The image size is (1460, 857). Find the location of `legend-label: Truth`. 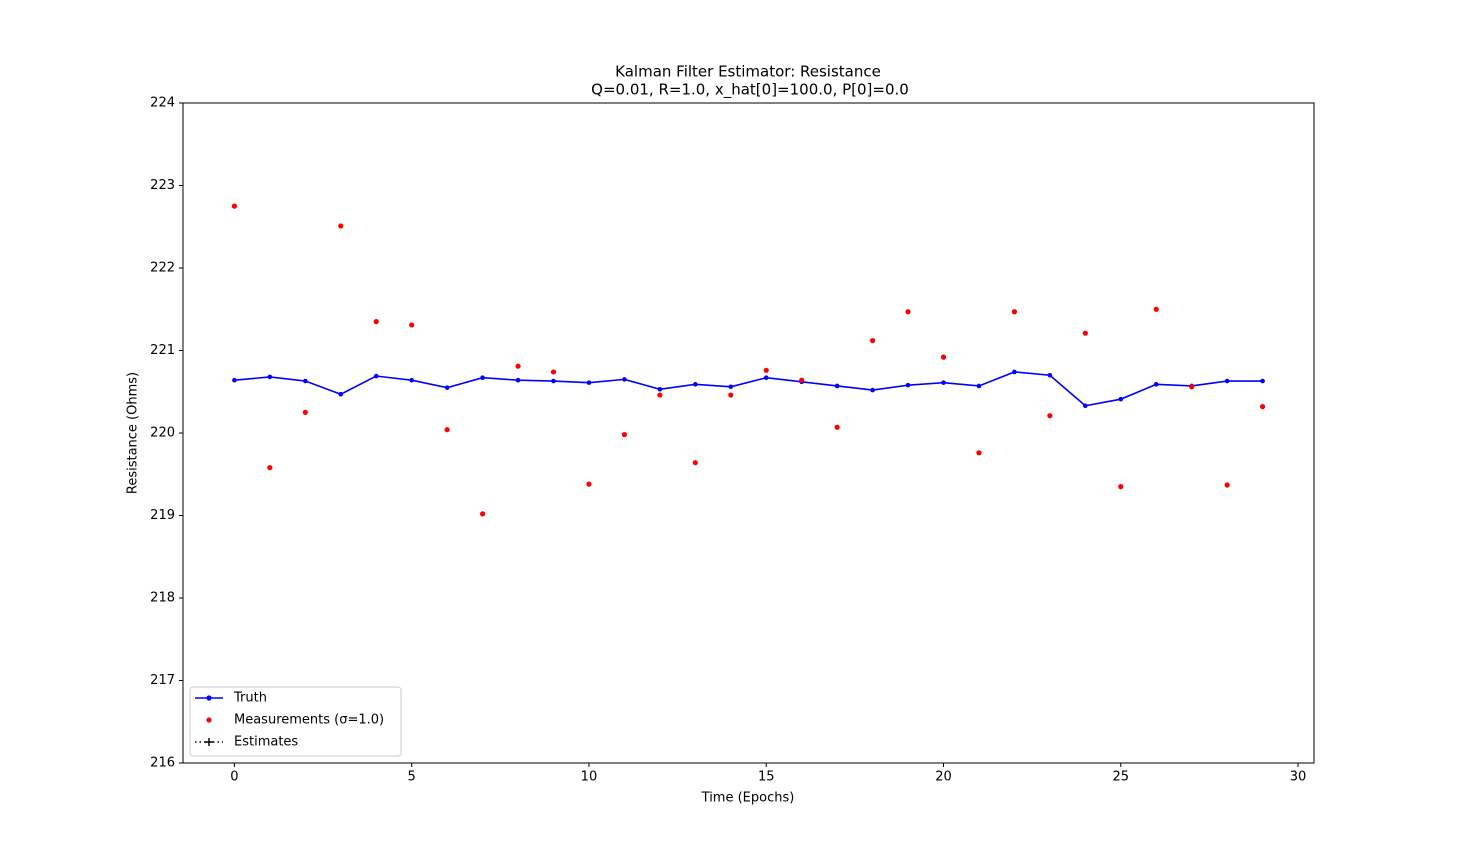

legend-label: Truth is located at coordinates (250, 698).